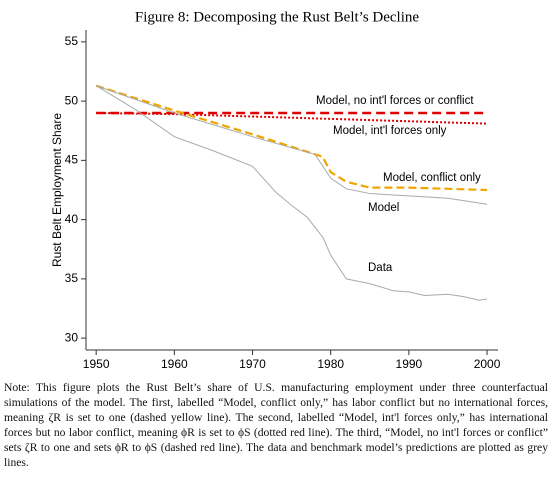  I want to click on x-tick-label: 2000, so click(487, 364).